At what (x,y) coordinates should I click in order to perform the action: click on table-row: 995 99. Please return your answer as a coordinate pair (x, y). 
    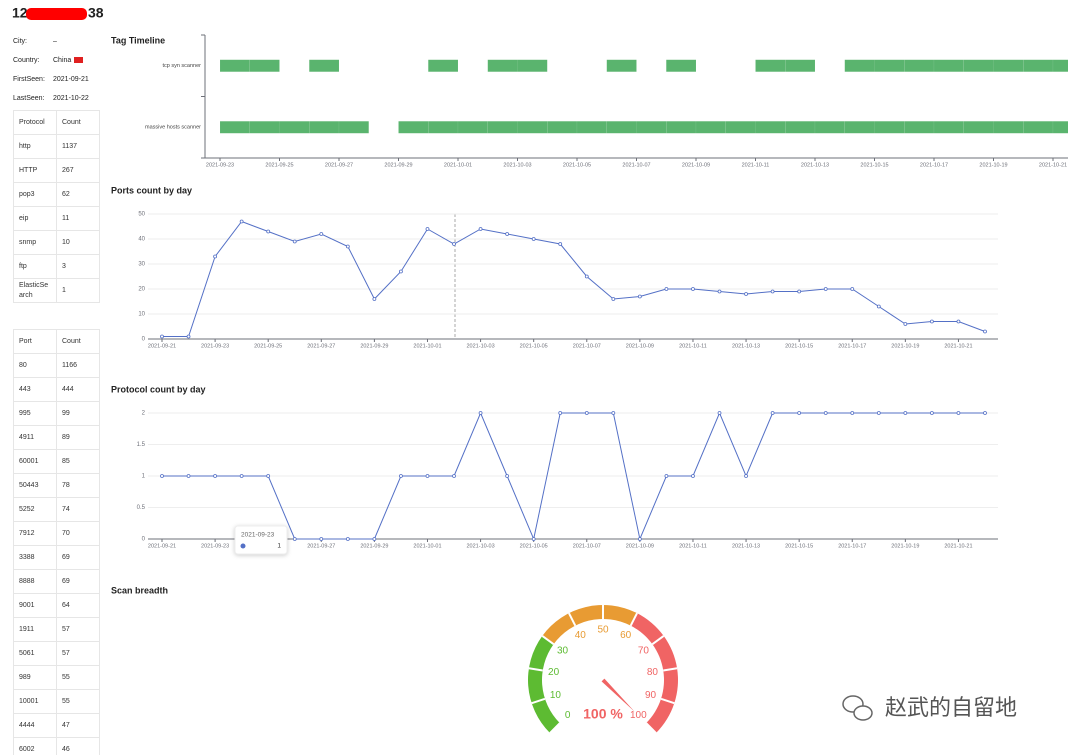
    Looking at the image, I should click on (56, 413).